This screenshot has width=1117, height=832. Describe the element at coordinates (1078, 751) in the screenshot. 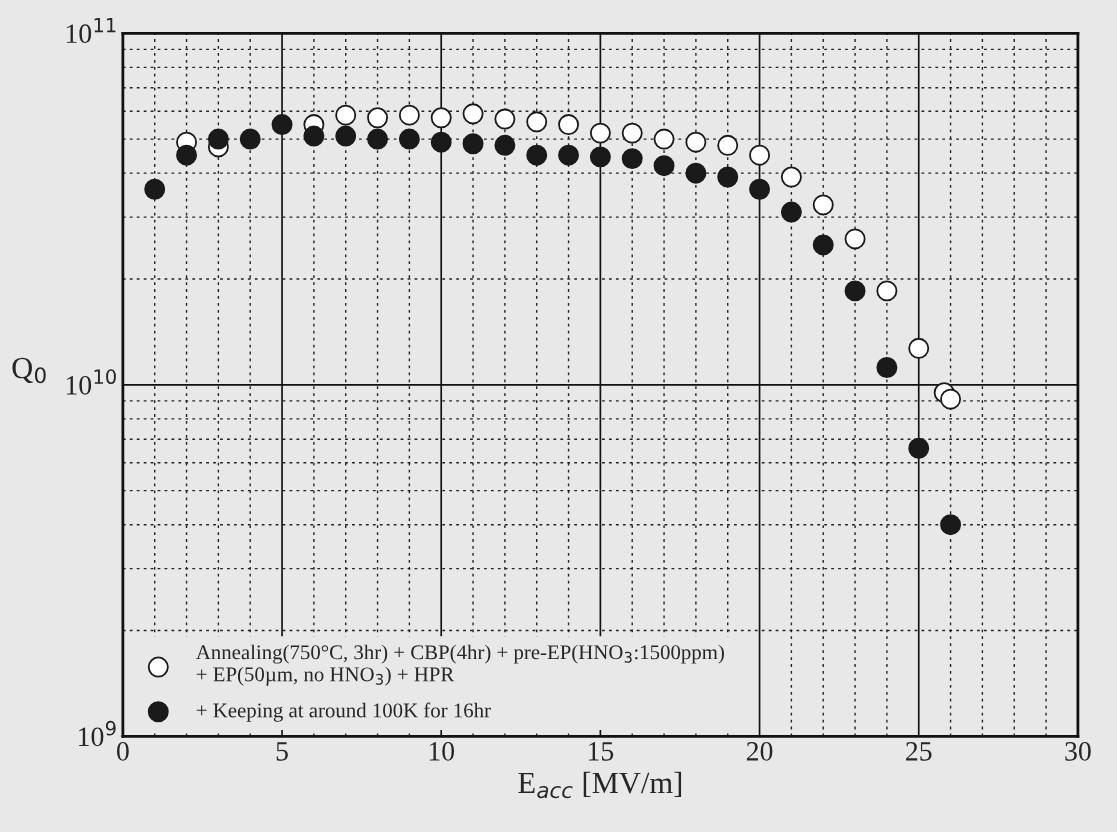

I see `x-tick-label: 30` at that location.